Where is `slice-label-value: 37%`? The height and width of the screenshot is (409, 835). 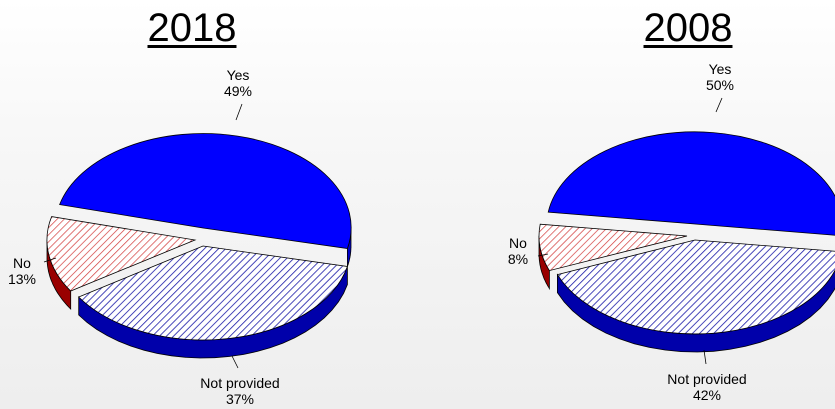 slice-label-value: 37% is located at coordinates (240, 399).